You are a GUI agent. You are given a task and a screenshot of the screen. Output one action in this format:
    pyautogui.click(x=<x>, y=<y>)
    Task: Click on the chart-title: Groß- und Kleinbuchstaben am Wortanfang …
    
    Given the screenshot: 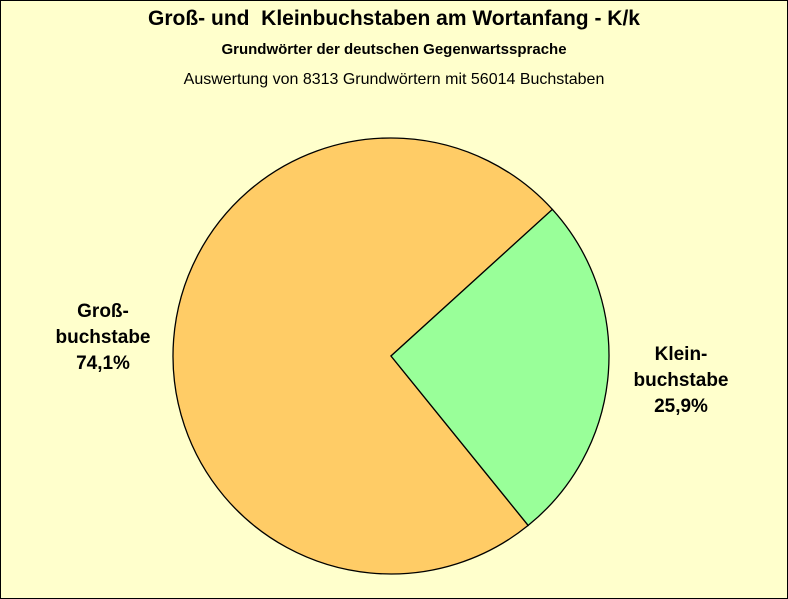 What is the action you would take?
    pyautogui.click(x=394, y=18)
    